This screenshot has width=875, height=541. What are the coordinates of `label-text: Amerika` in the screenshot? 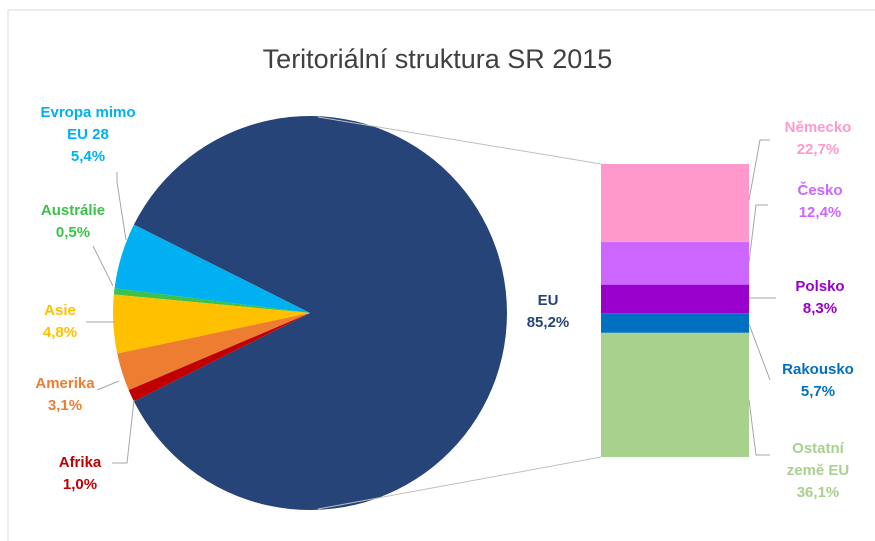 It's located at (65, 383).